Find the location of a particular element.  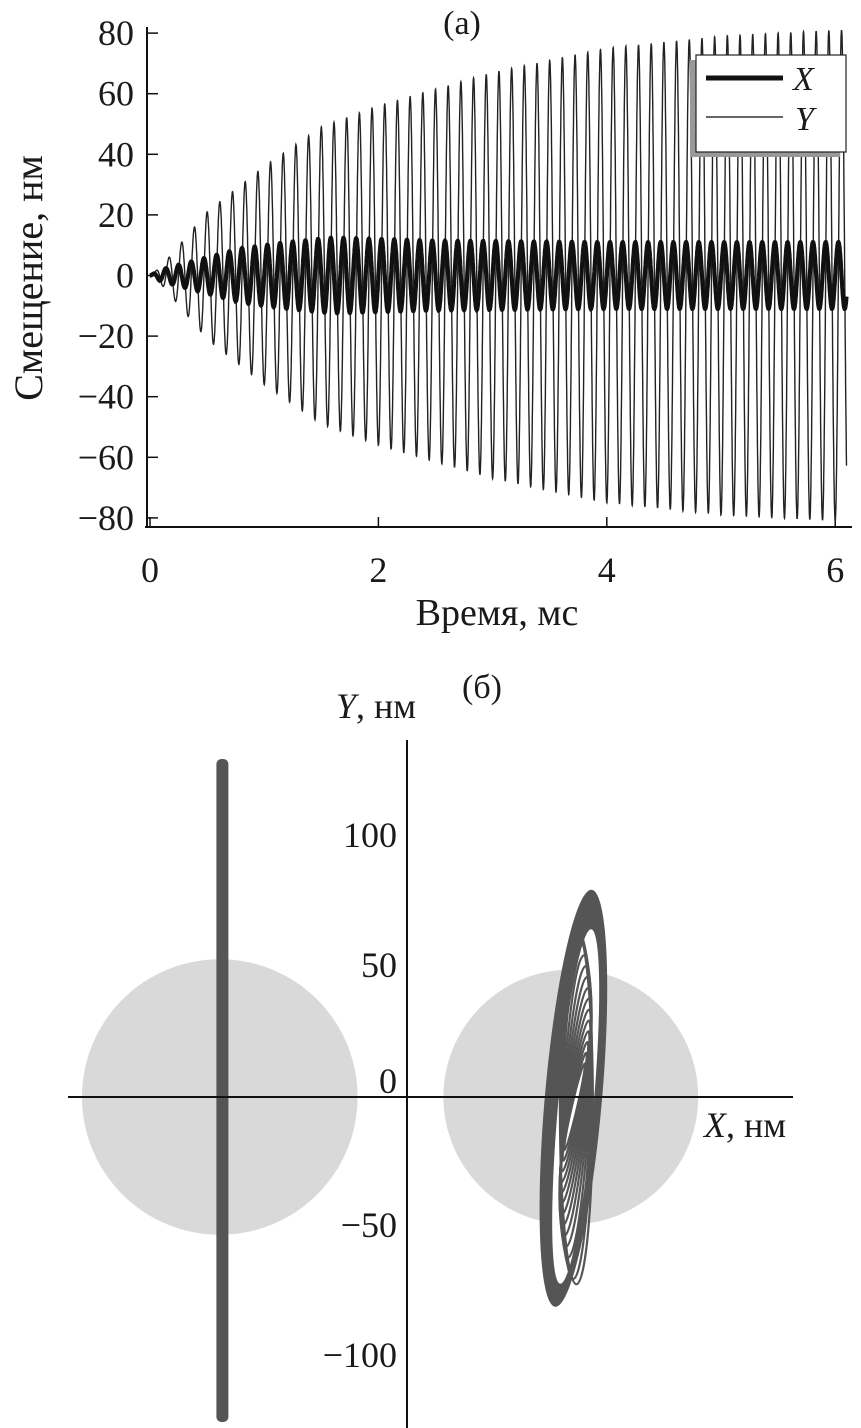

y-tick-label-b: 50 is located at coordinates (379, 965).